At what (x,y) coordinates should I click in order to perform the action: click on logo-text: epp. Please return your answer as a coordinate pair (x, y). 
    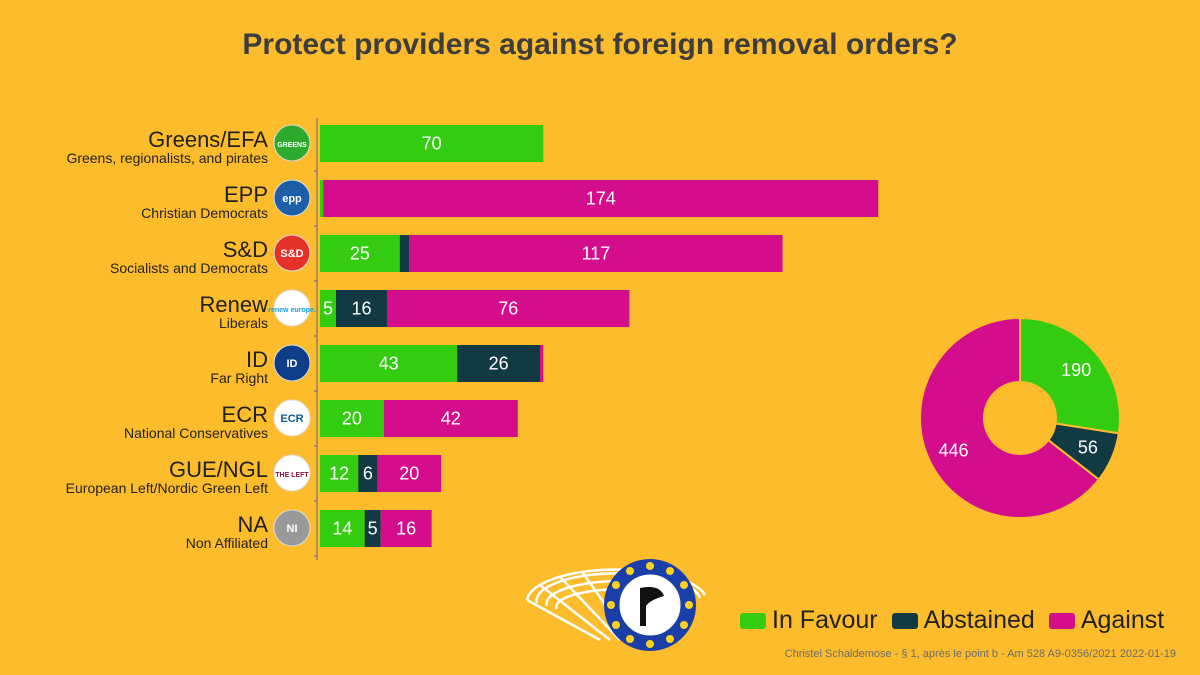
    Looking at the image, I should click on (292, 199).